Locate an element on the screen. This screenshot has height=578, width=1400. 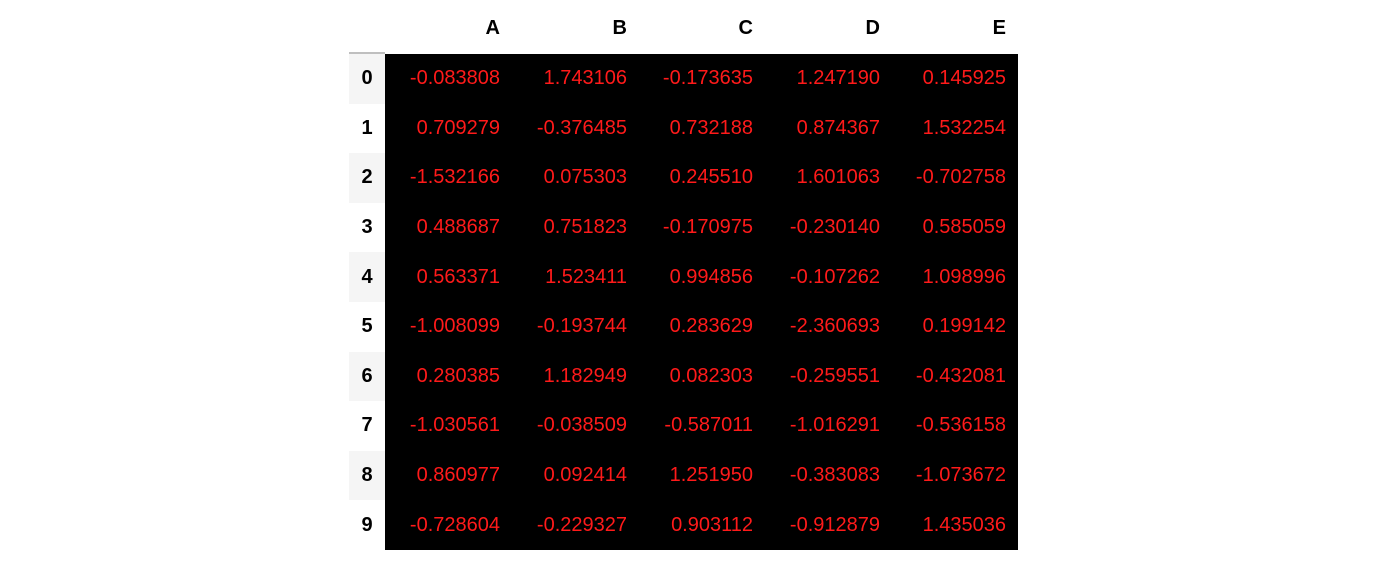
table-header: A B C D E is located at coordinates (683, 28).